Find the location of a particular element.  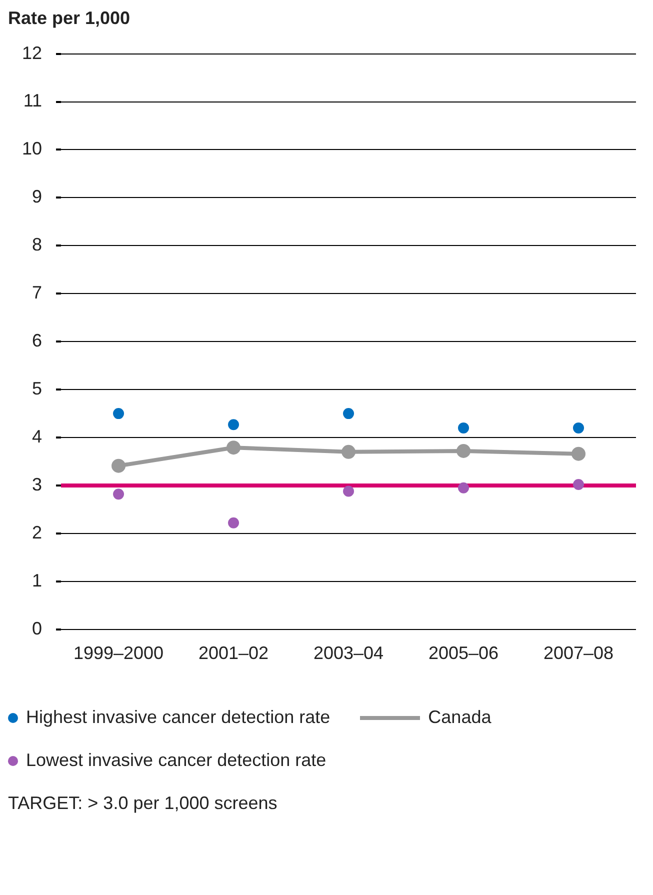

x-tick-label: 2005–06 is located at coordinates (463, 653).